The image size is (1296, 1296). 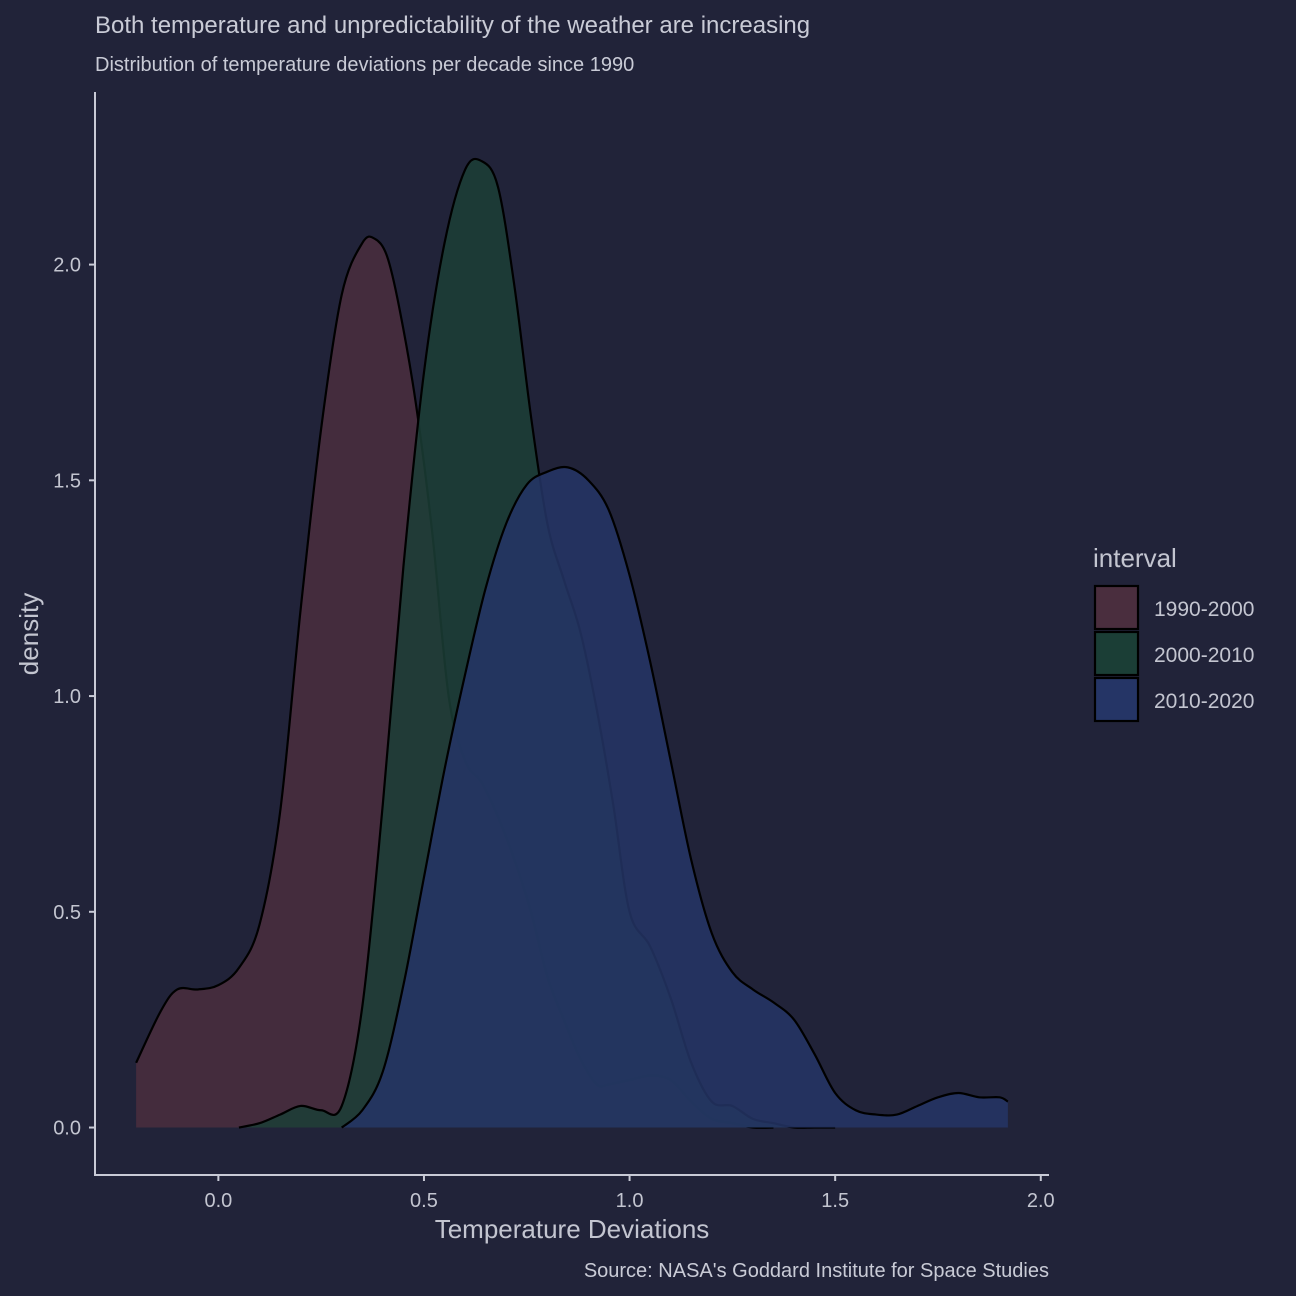 I want to click on y-tick-label: 2.0, so click(x=67, y=266).